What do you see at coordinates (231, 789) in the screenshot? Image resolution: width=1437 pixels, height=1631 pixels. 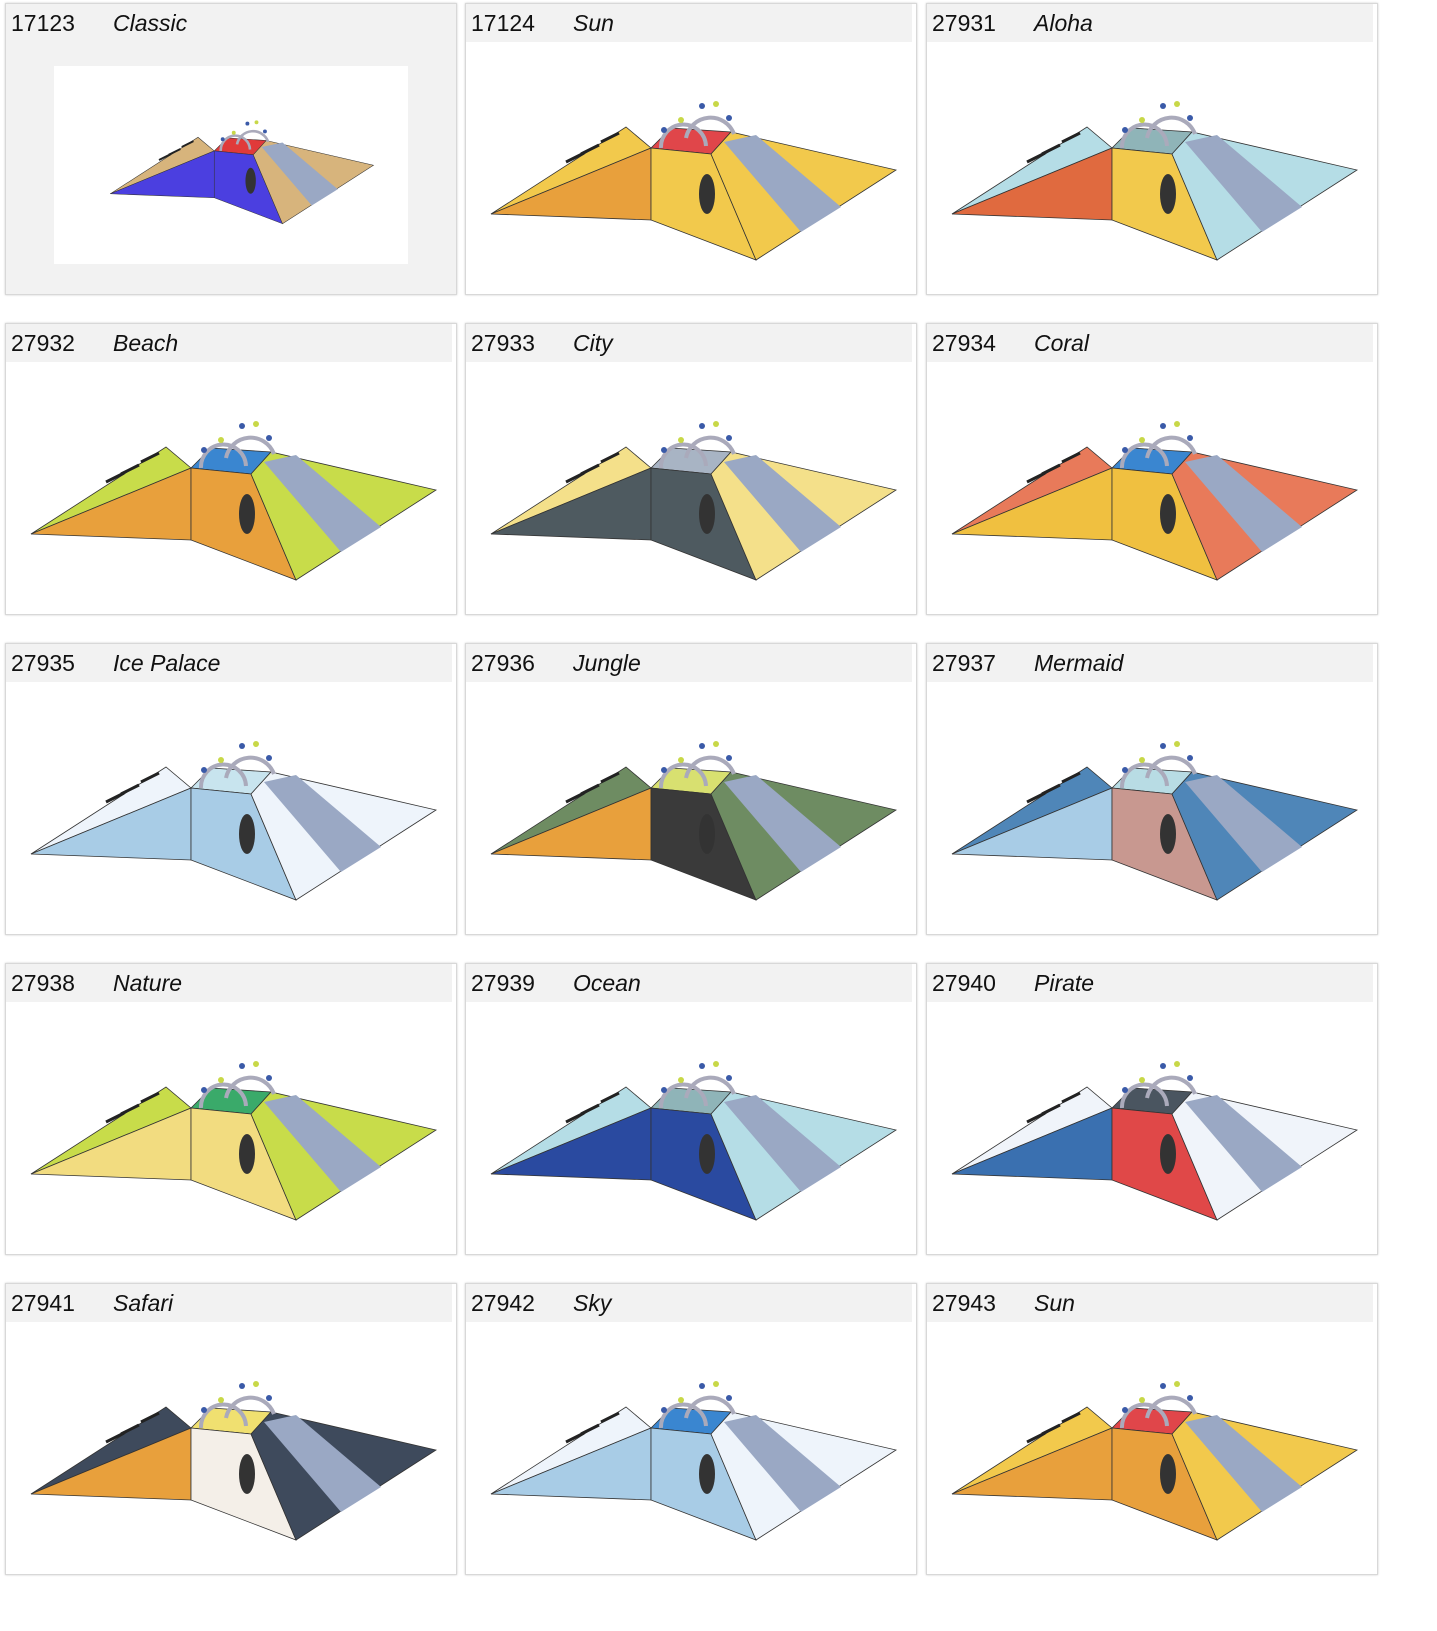 I see `product-card: 27935 Ice Palace` at bounding box center [231, 789].